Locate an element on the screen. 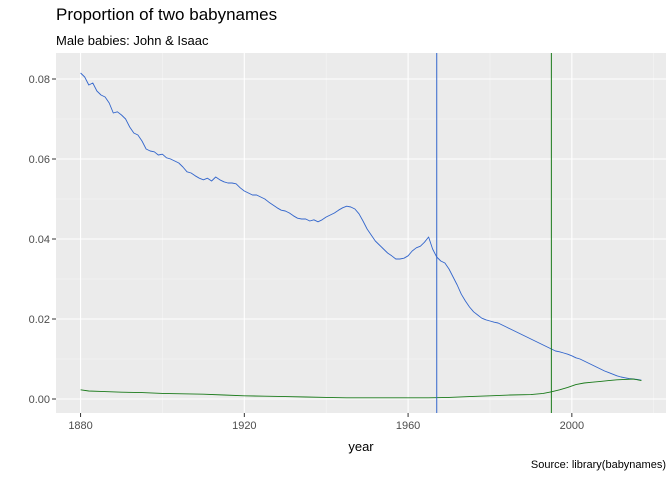 This screenshot has height=480, width=672. reference-lines is located at coordinates (494, 233).